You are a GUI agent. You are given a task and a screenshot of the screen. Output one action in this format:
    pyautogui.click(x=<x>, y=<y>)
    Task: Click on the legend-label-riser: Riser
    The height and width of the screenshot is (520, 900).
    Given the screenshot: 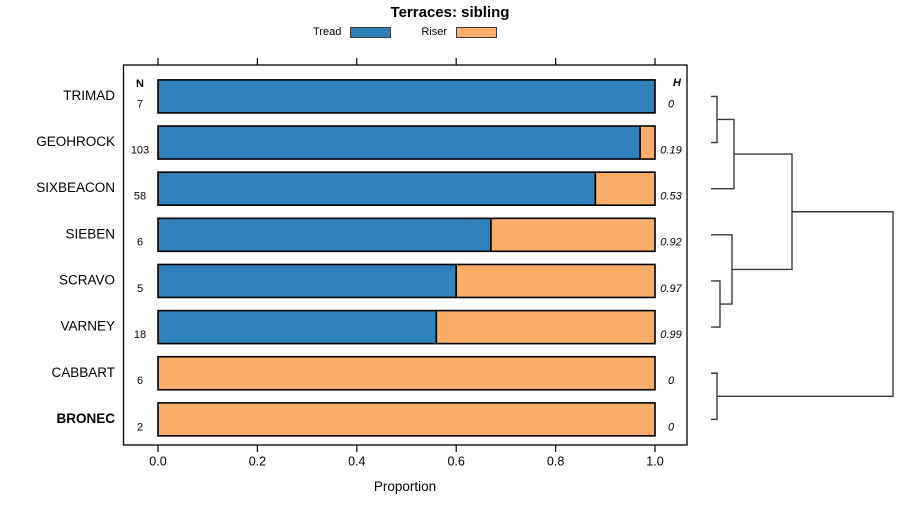 What is the action you would take?
    pyautogui.click(x=434, y=32)
    